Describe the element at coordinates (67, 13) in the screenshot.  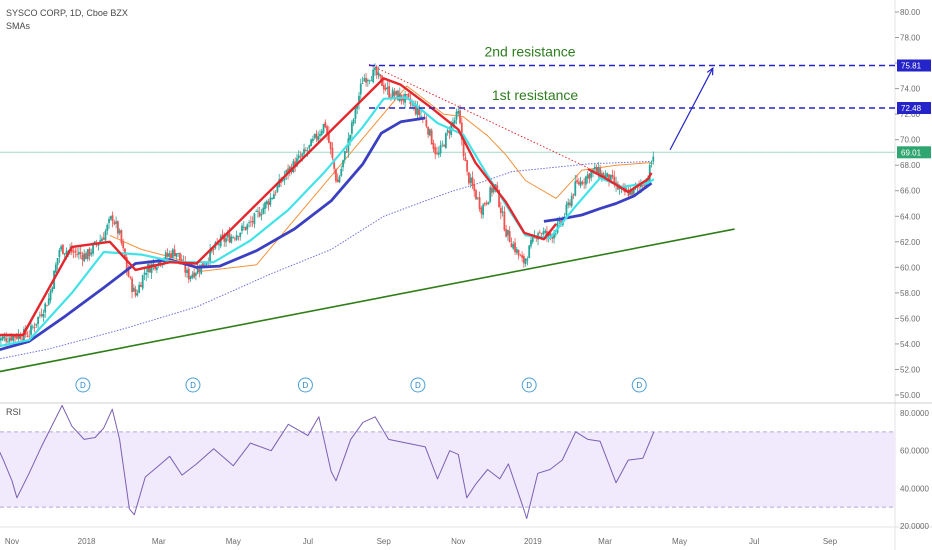
I see `chart-title: SYSCO CORP, 1D, Cboe BZX` at that location.